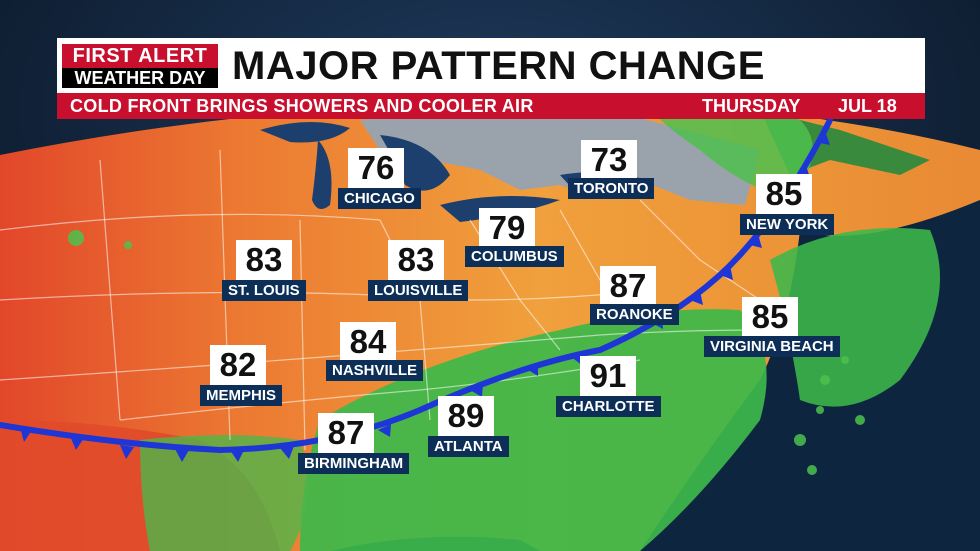  I want to click on logo-first-alert-text: FIRST ALERT, so click(140, 56).